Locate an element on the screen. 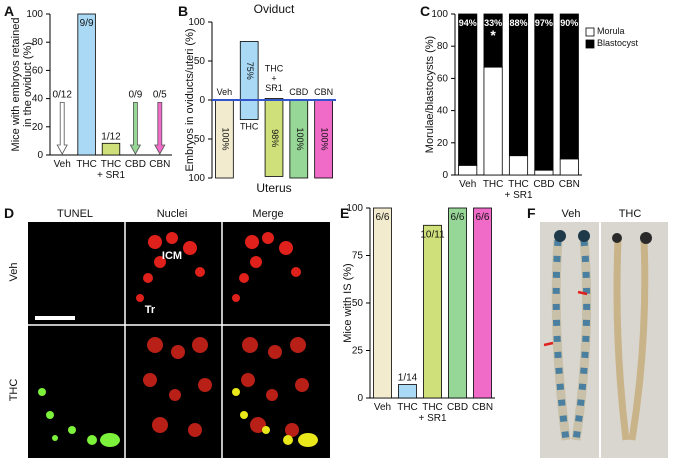  value-label: 88% is located at coordinates (518, 23).